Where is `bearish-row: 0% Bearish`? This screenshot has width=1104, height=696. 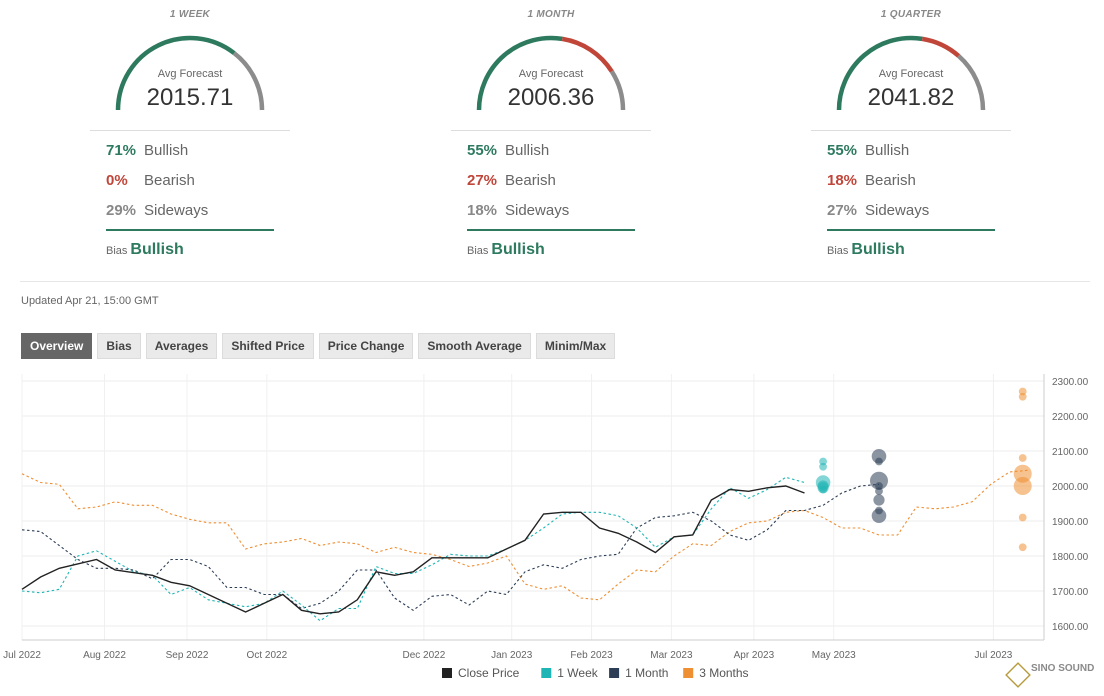 bearish-row: 0% Bearish is located at coordinates (150, 180).